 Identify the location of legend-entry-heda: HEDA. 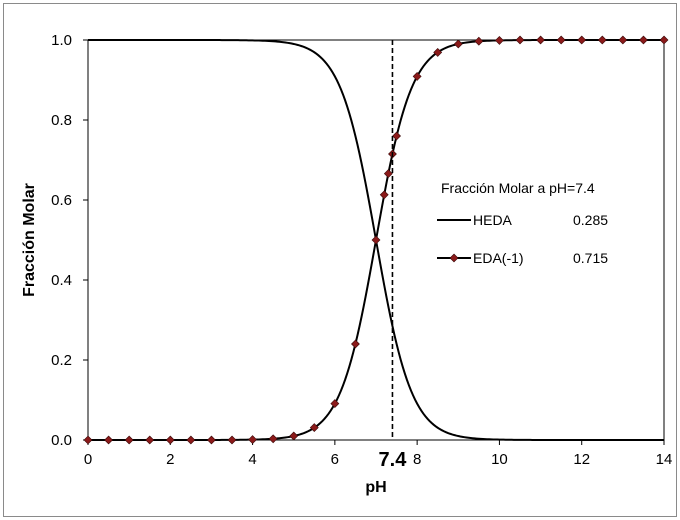
(493, 220).